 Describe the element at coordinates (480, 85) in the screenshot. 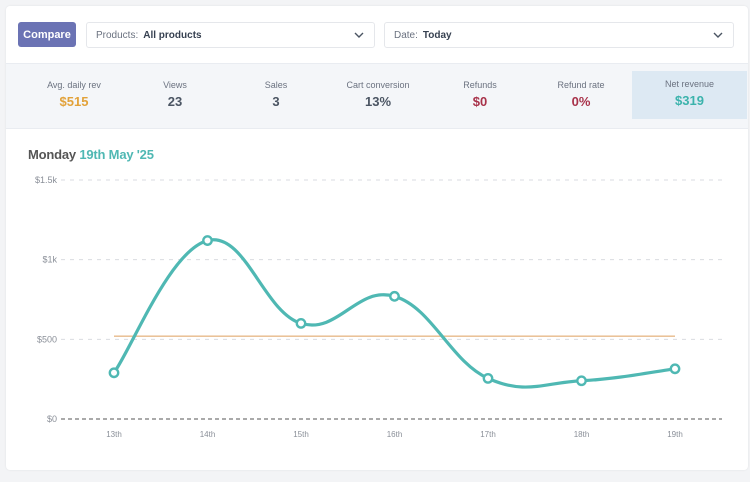

I see `stat-label: Refunds` at that location.